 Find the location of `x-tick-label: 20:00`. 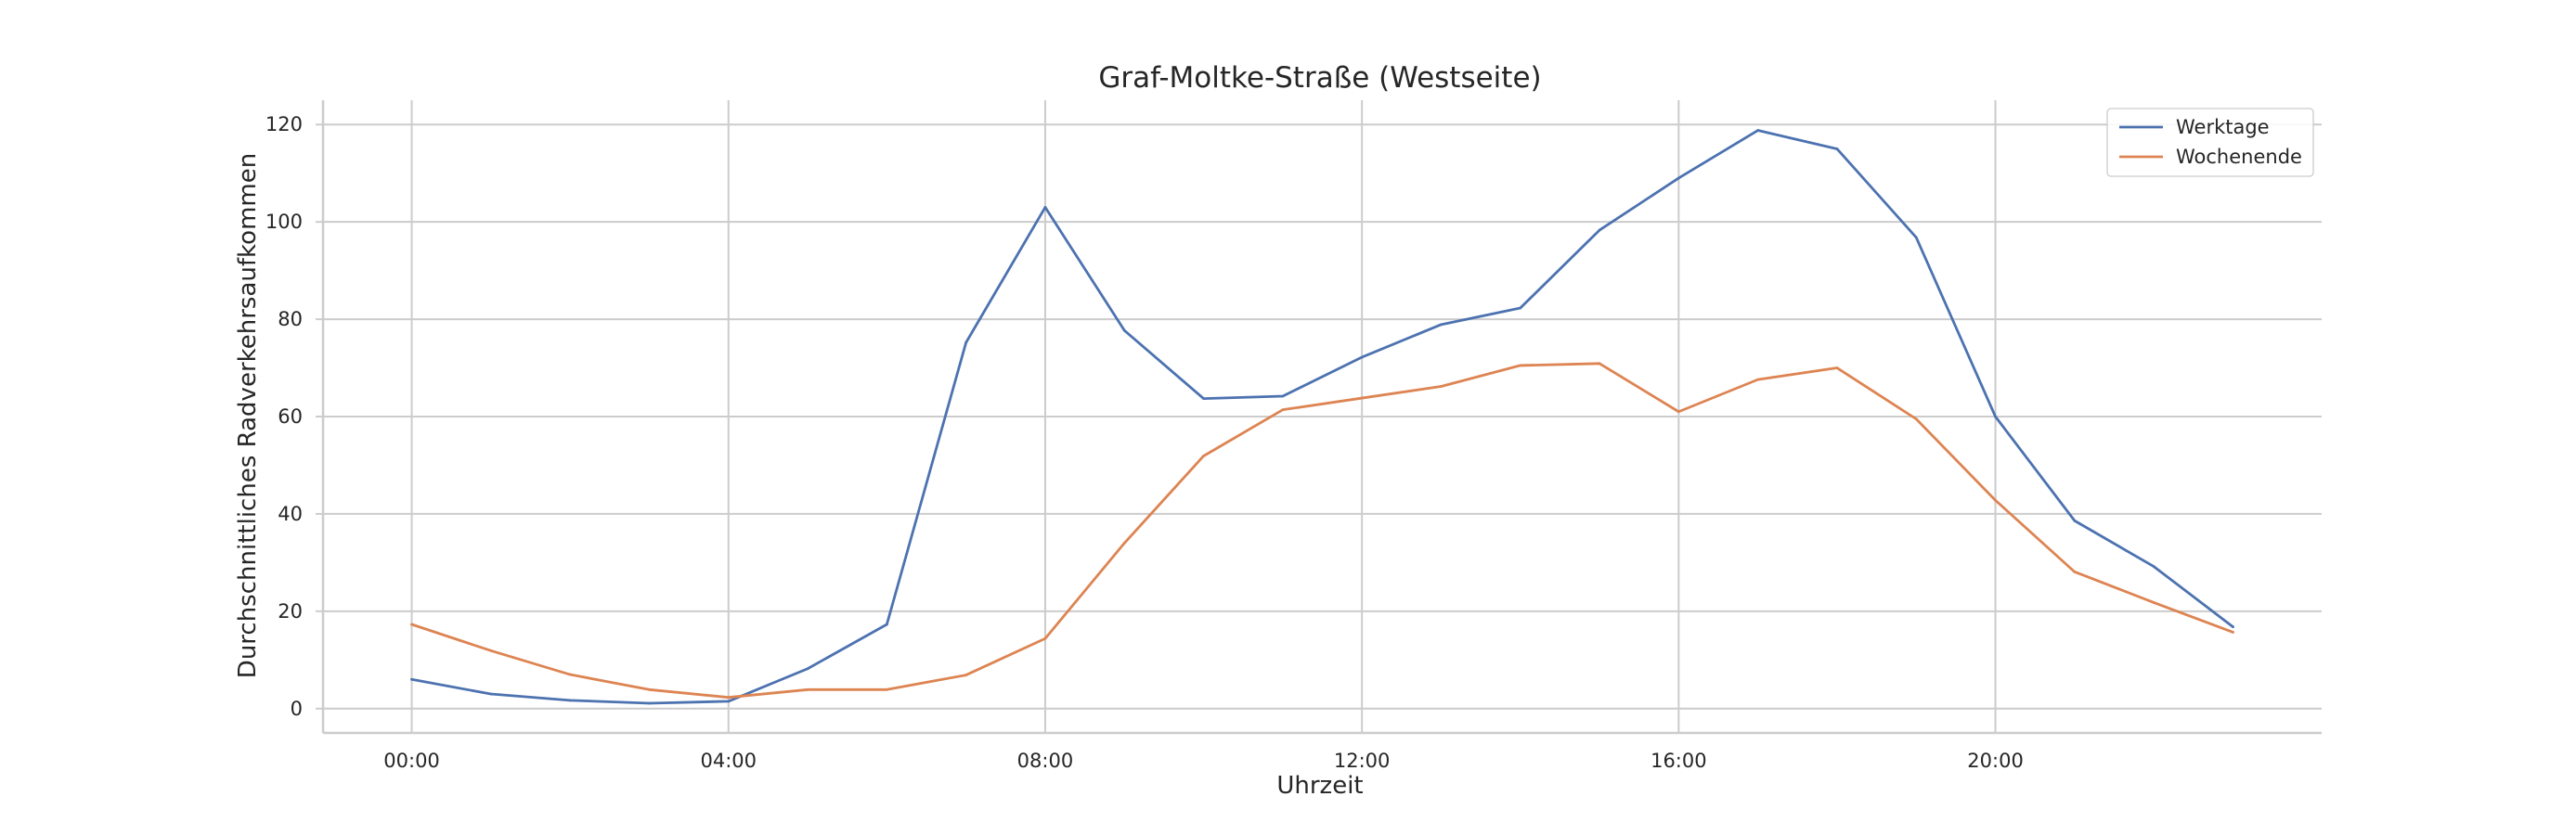

x-tick-label: 20:00 is located at coordinates (1995, 761).